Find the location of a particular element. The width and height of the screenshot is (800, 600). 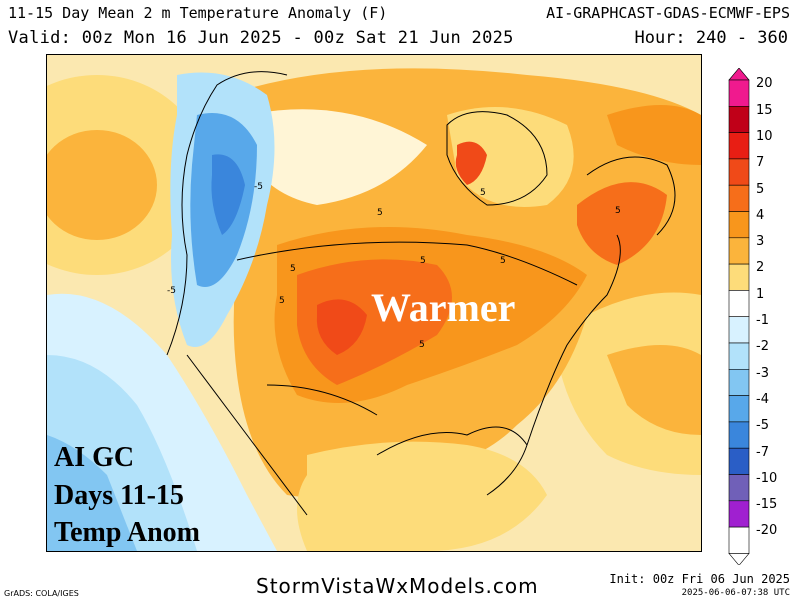

caption-line-2: Days 11-15 is located at coordinates (119, 495).